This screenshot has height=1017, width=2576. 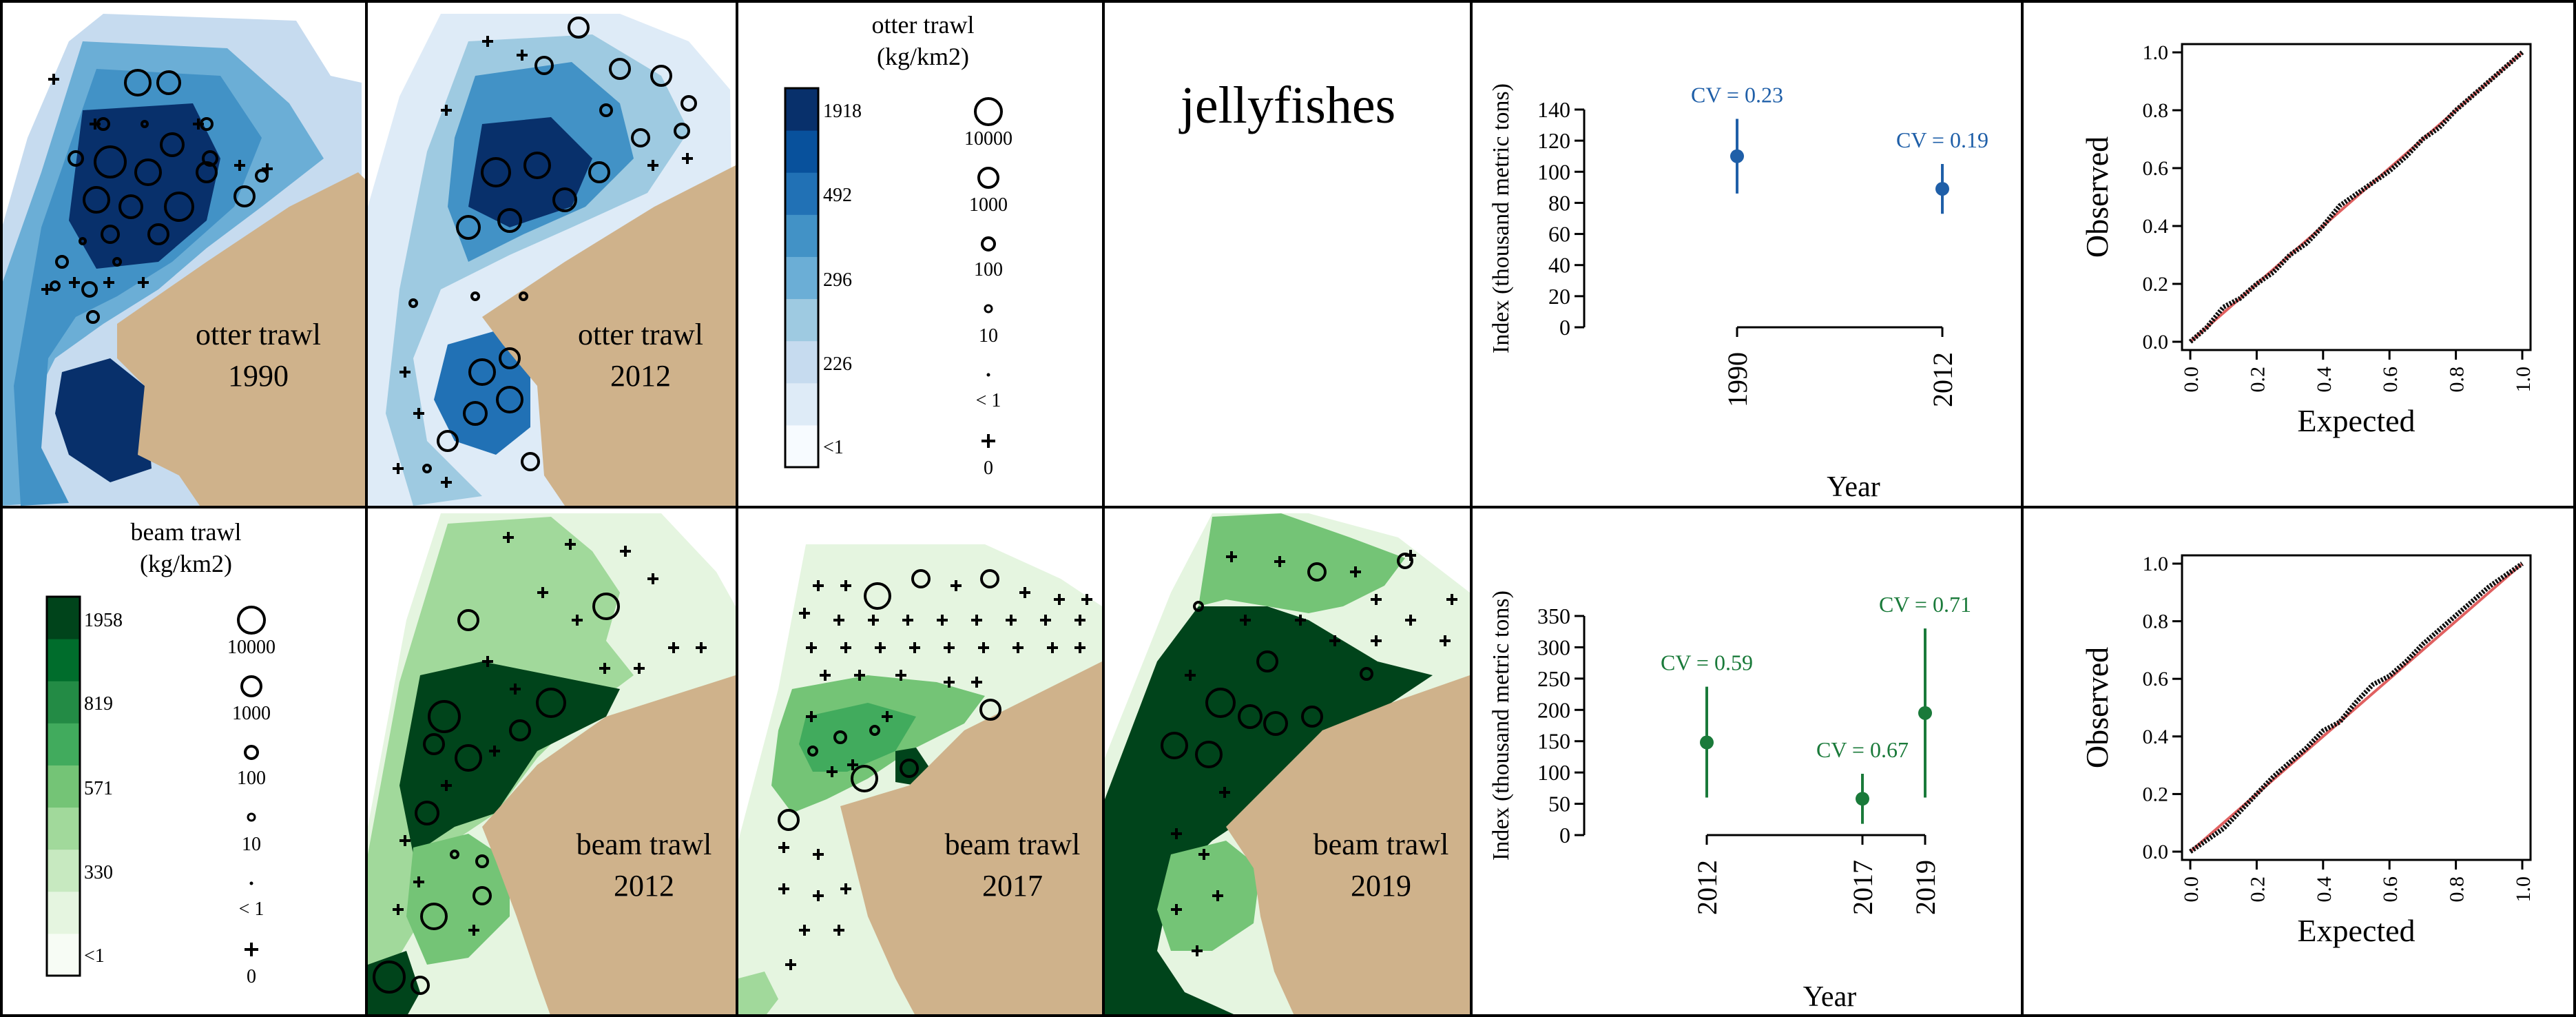 I want to click on size-dot-lt1, so click(x=988, y=375).